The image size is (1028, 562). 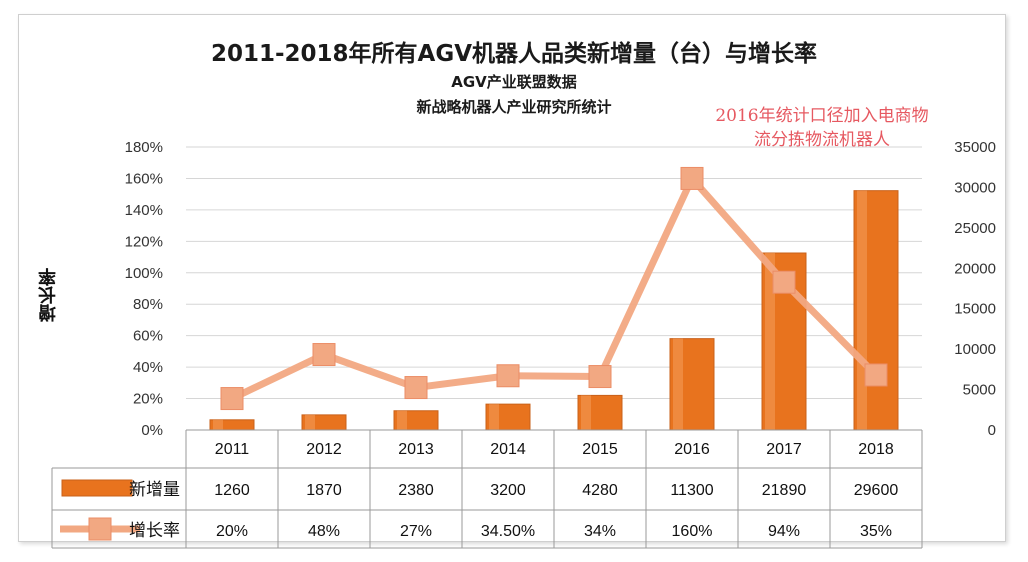 I want to click on left-axis-tick-label: 60%, so click(x=148, y=336).